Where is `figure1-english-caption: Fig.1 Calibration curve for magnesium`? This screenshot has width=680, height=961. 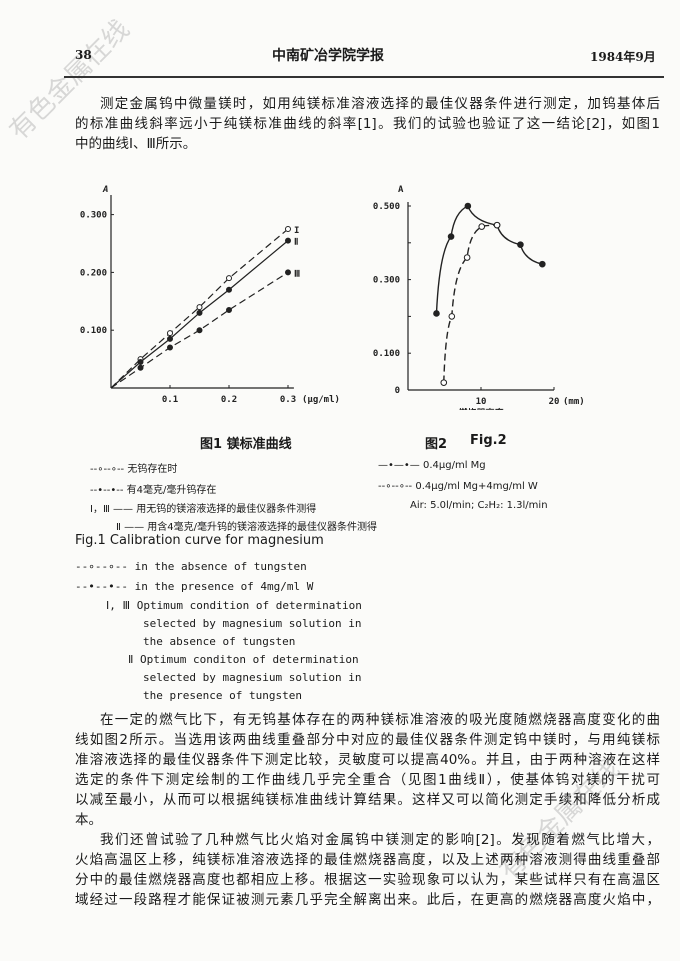 figure1-english-caption: Fig.1 Calibration curve for magnesium is located at coordinates (199, 540).